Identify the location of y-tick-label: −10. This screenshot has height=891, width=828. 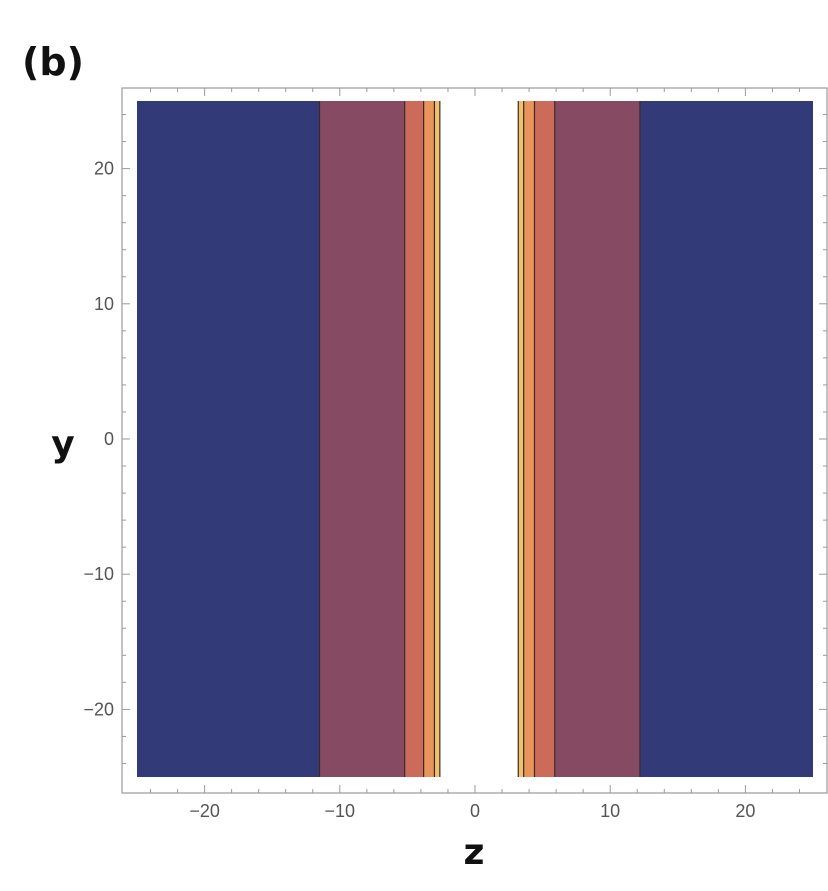
(98, 574).